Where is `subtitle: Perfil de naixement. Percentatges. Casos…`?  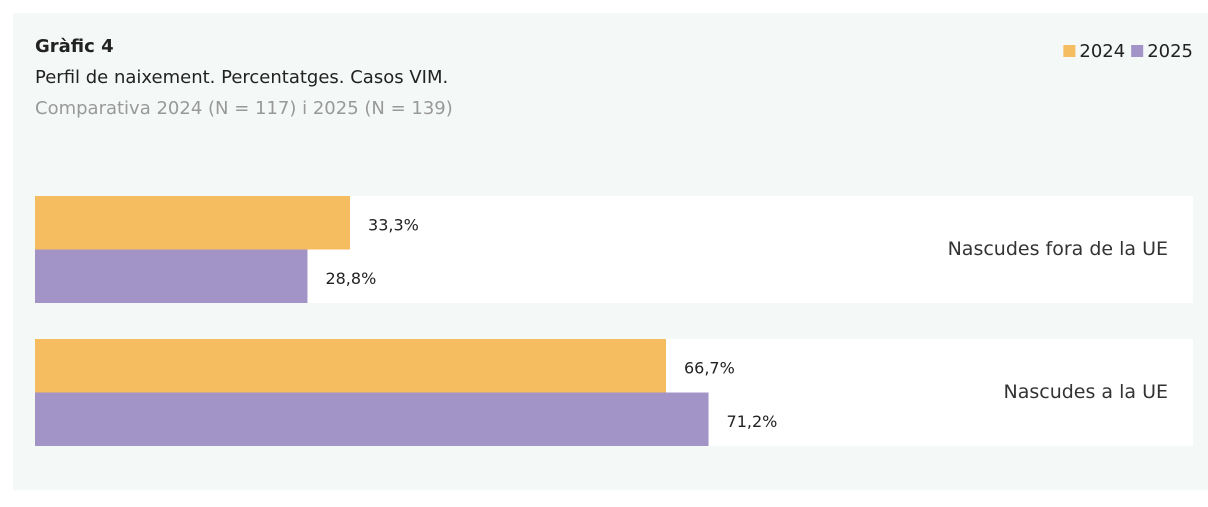 subtitle: Perfil de naixement. Percentatges. Casos… is located at coordinates (241, 77).